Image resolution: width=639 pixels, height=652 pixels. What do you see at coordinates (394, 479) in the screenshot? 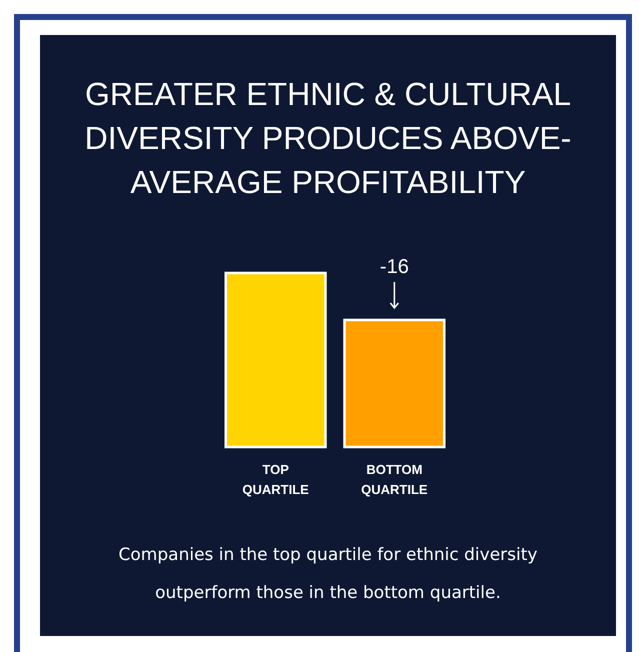
I see `x-tick-label: BOTTOM QUARTILE` at bounding box center [394, 479].